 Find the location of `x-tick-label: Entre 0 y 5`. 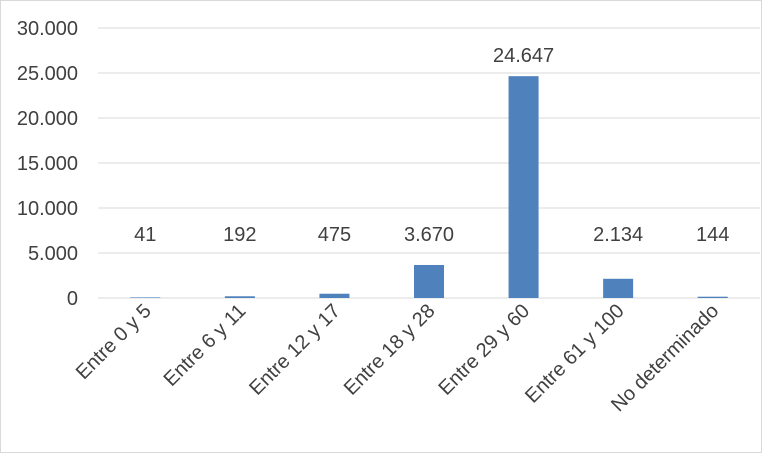

x-tick-label: Entre 0 y 5 is located at coordinates (114, 342).